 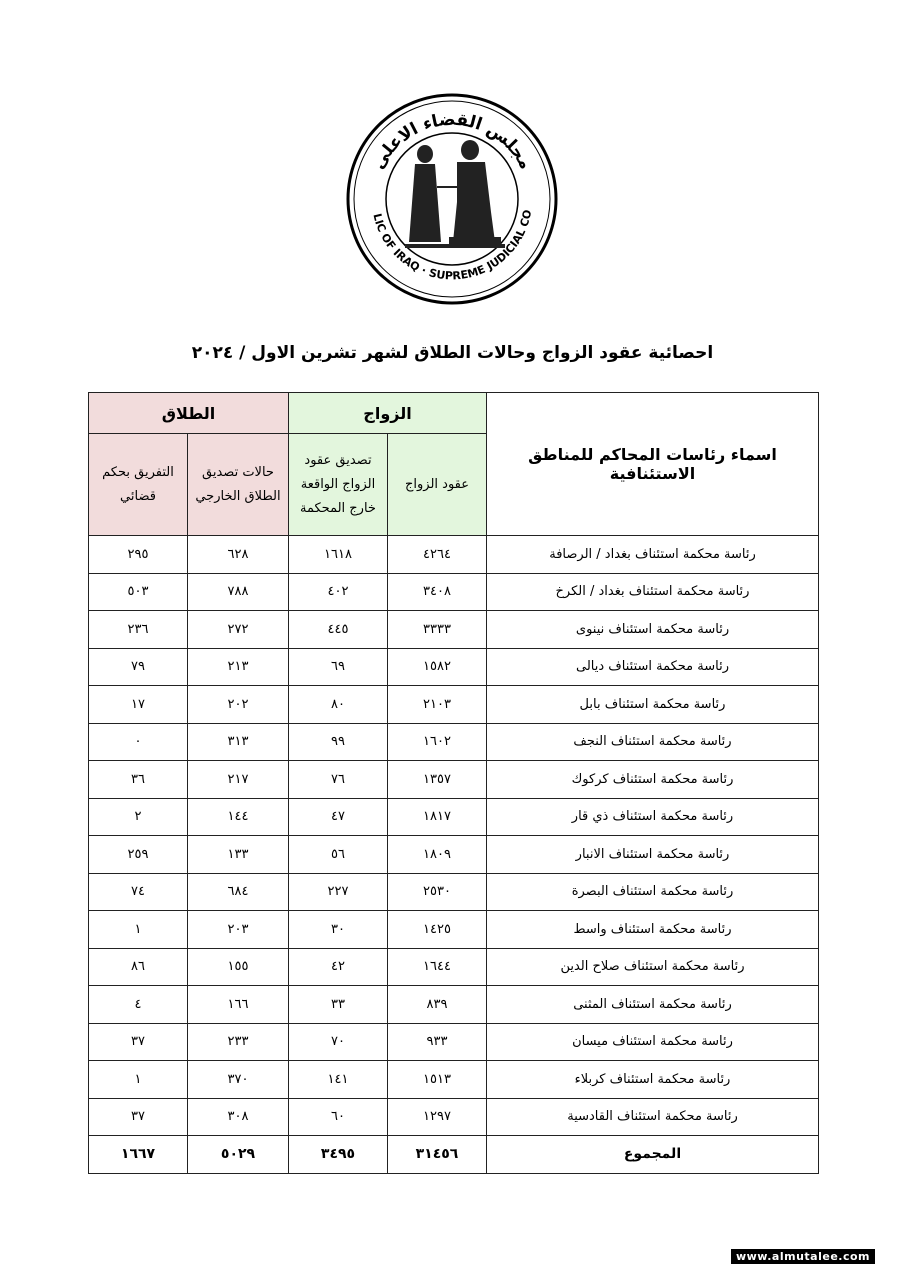 I want to click on cell-value: ٣٣٣٣, so click(x=437, y=629).